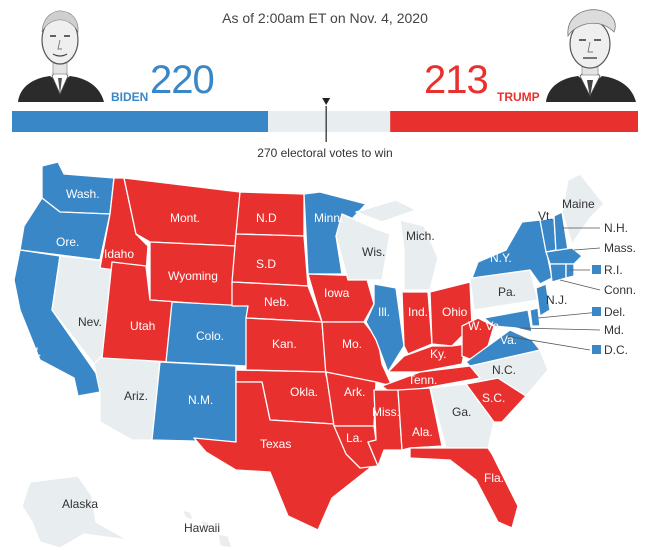 This screenshot has height=550, width=650. I want to click on state-label-ill: Ill., so click(384, 312).